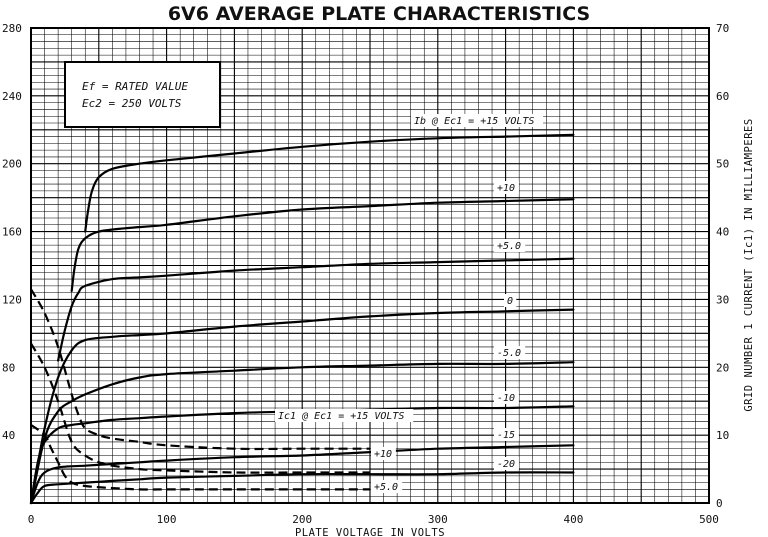 This screenshot has width=768, height=537. Describe the element at coordinates (132, 103) in the screenshot. I see `condition-line-2: Ec2 = 250 VOLTS` at that location.